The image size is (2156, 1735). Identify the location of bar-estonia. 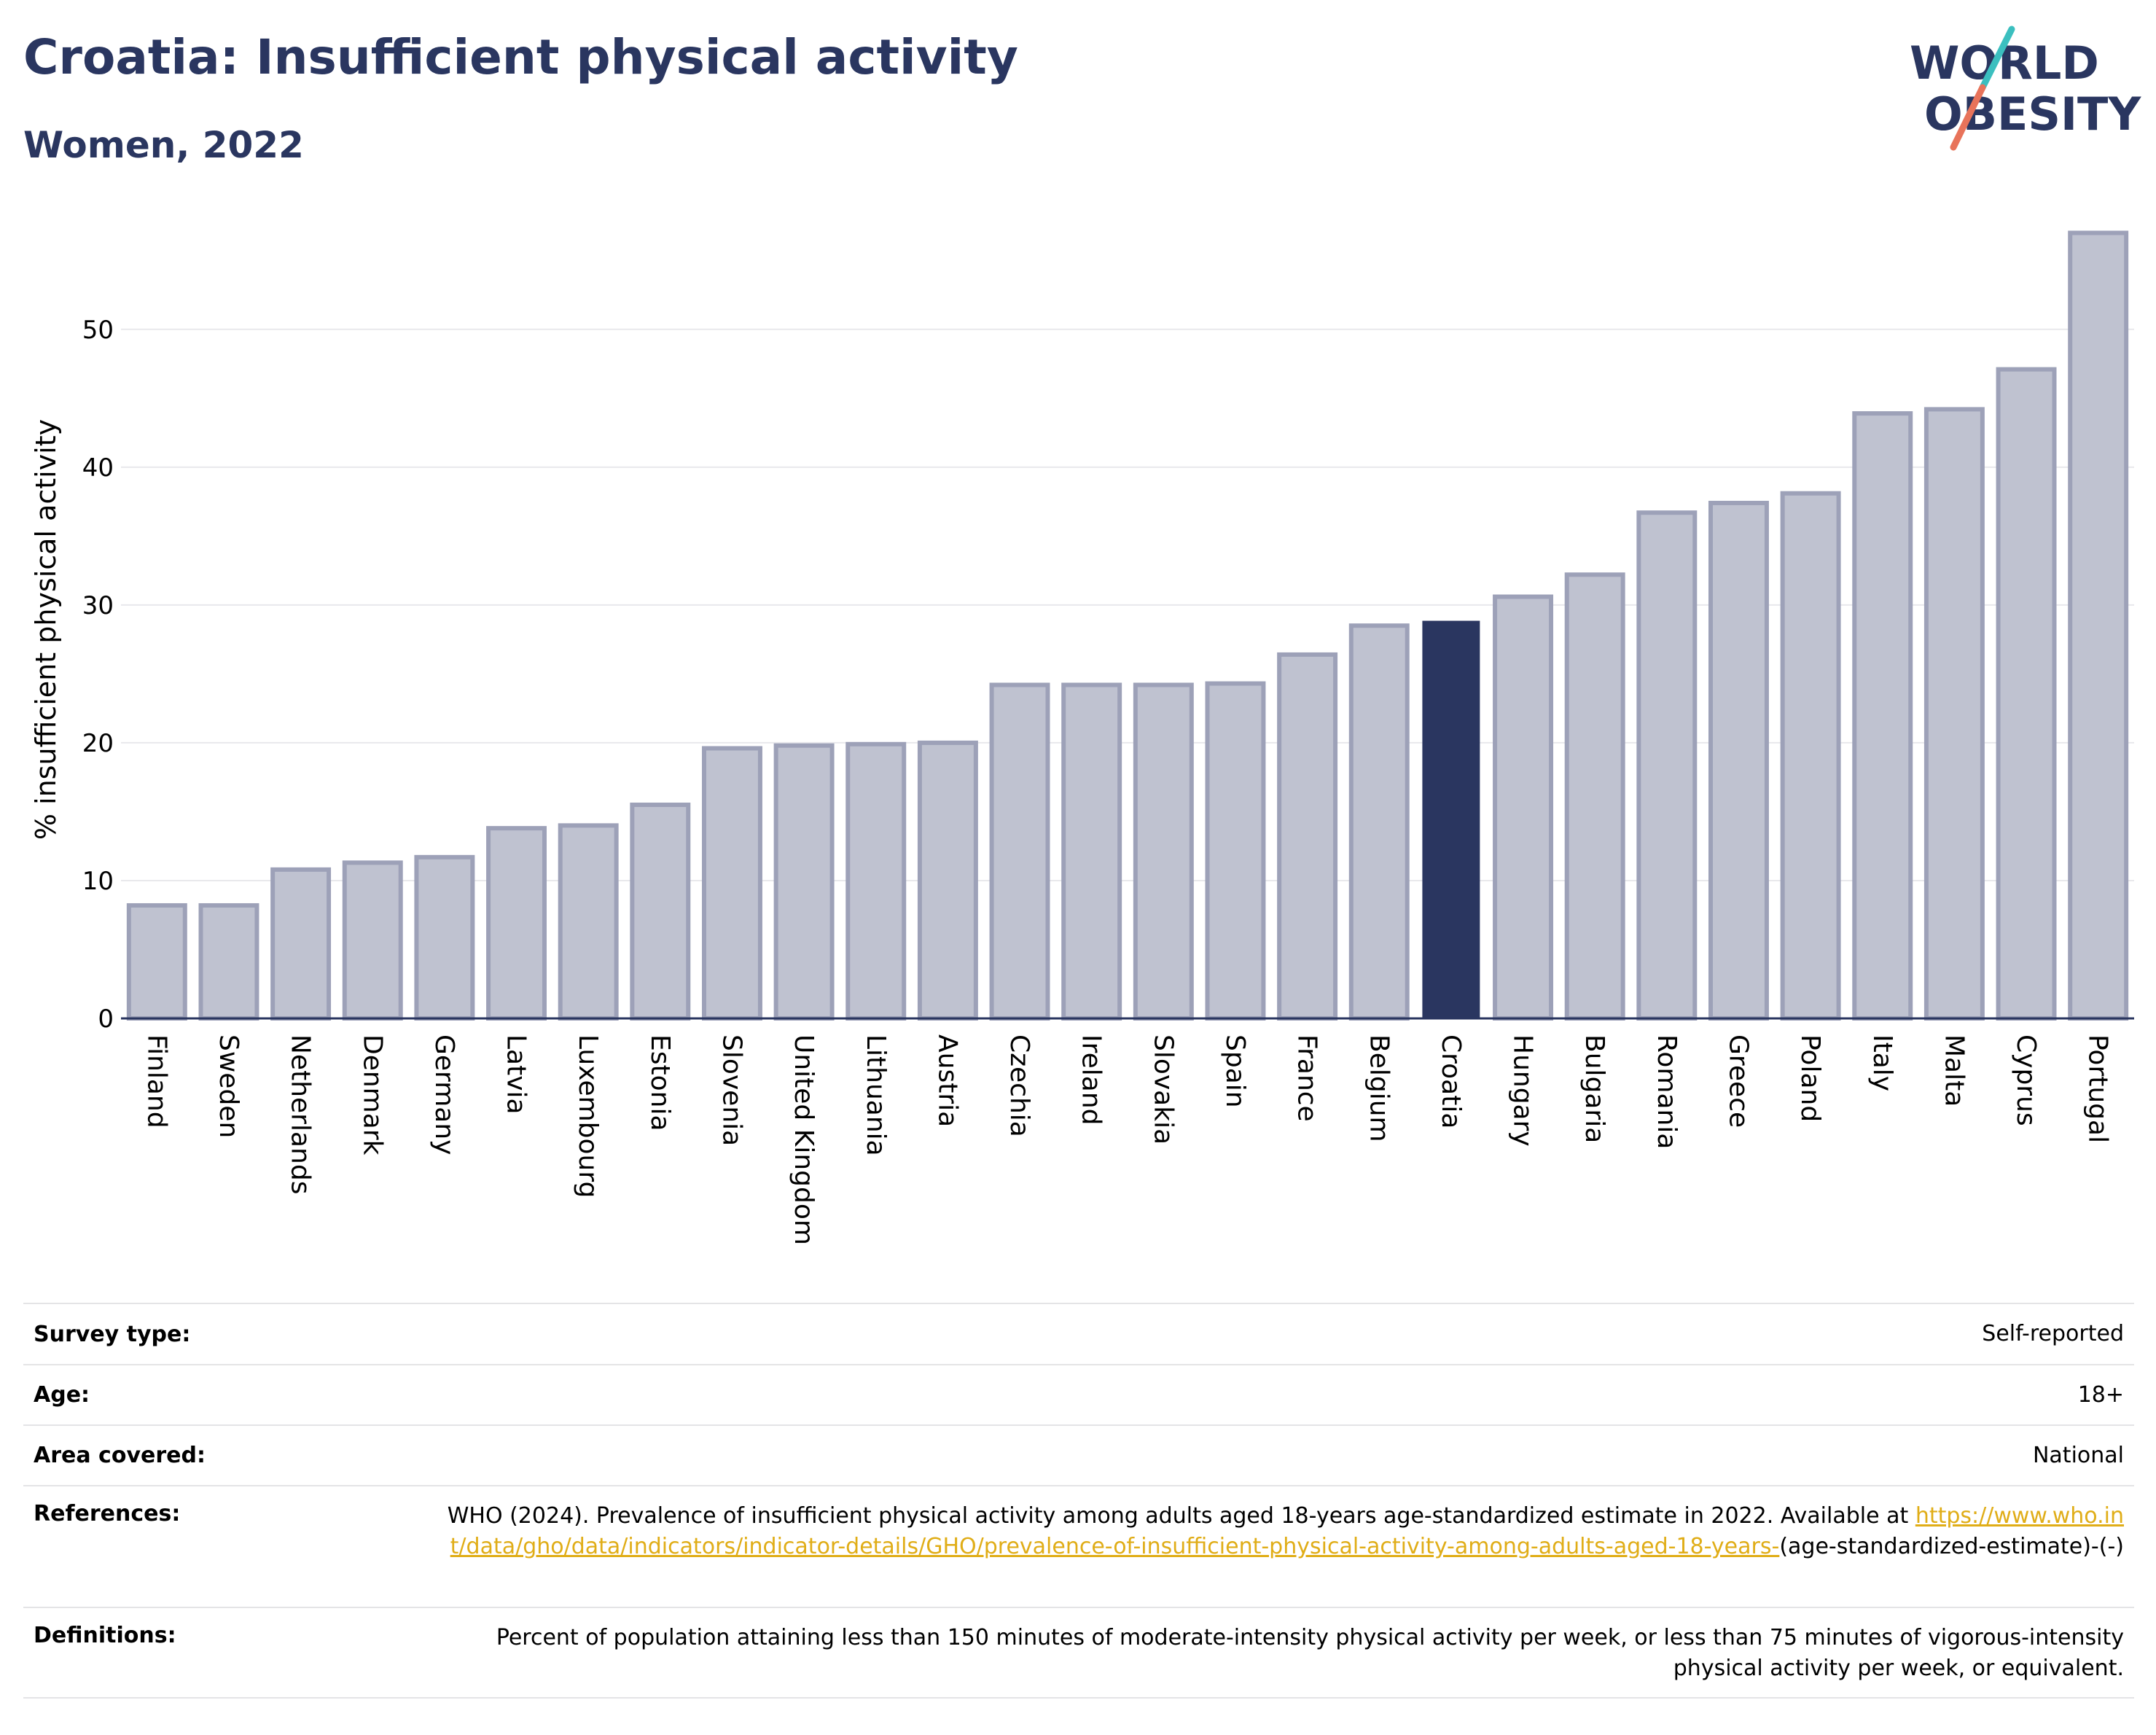
(660, 911).